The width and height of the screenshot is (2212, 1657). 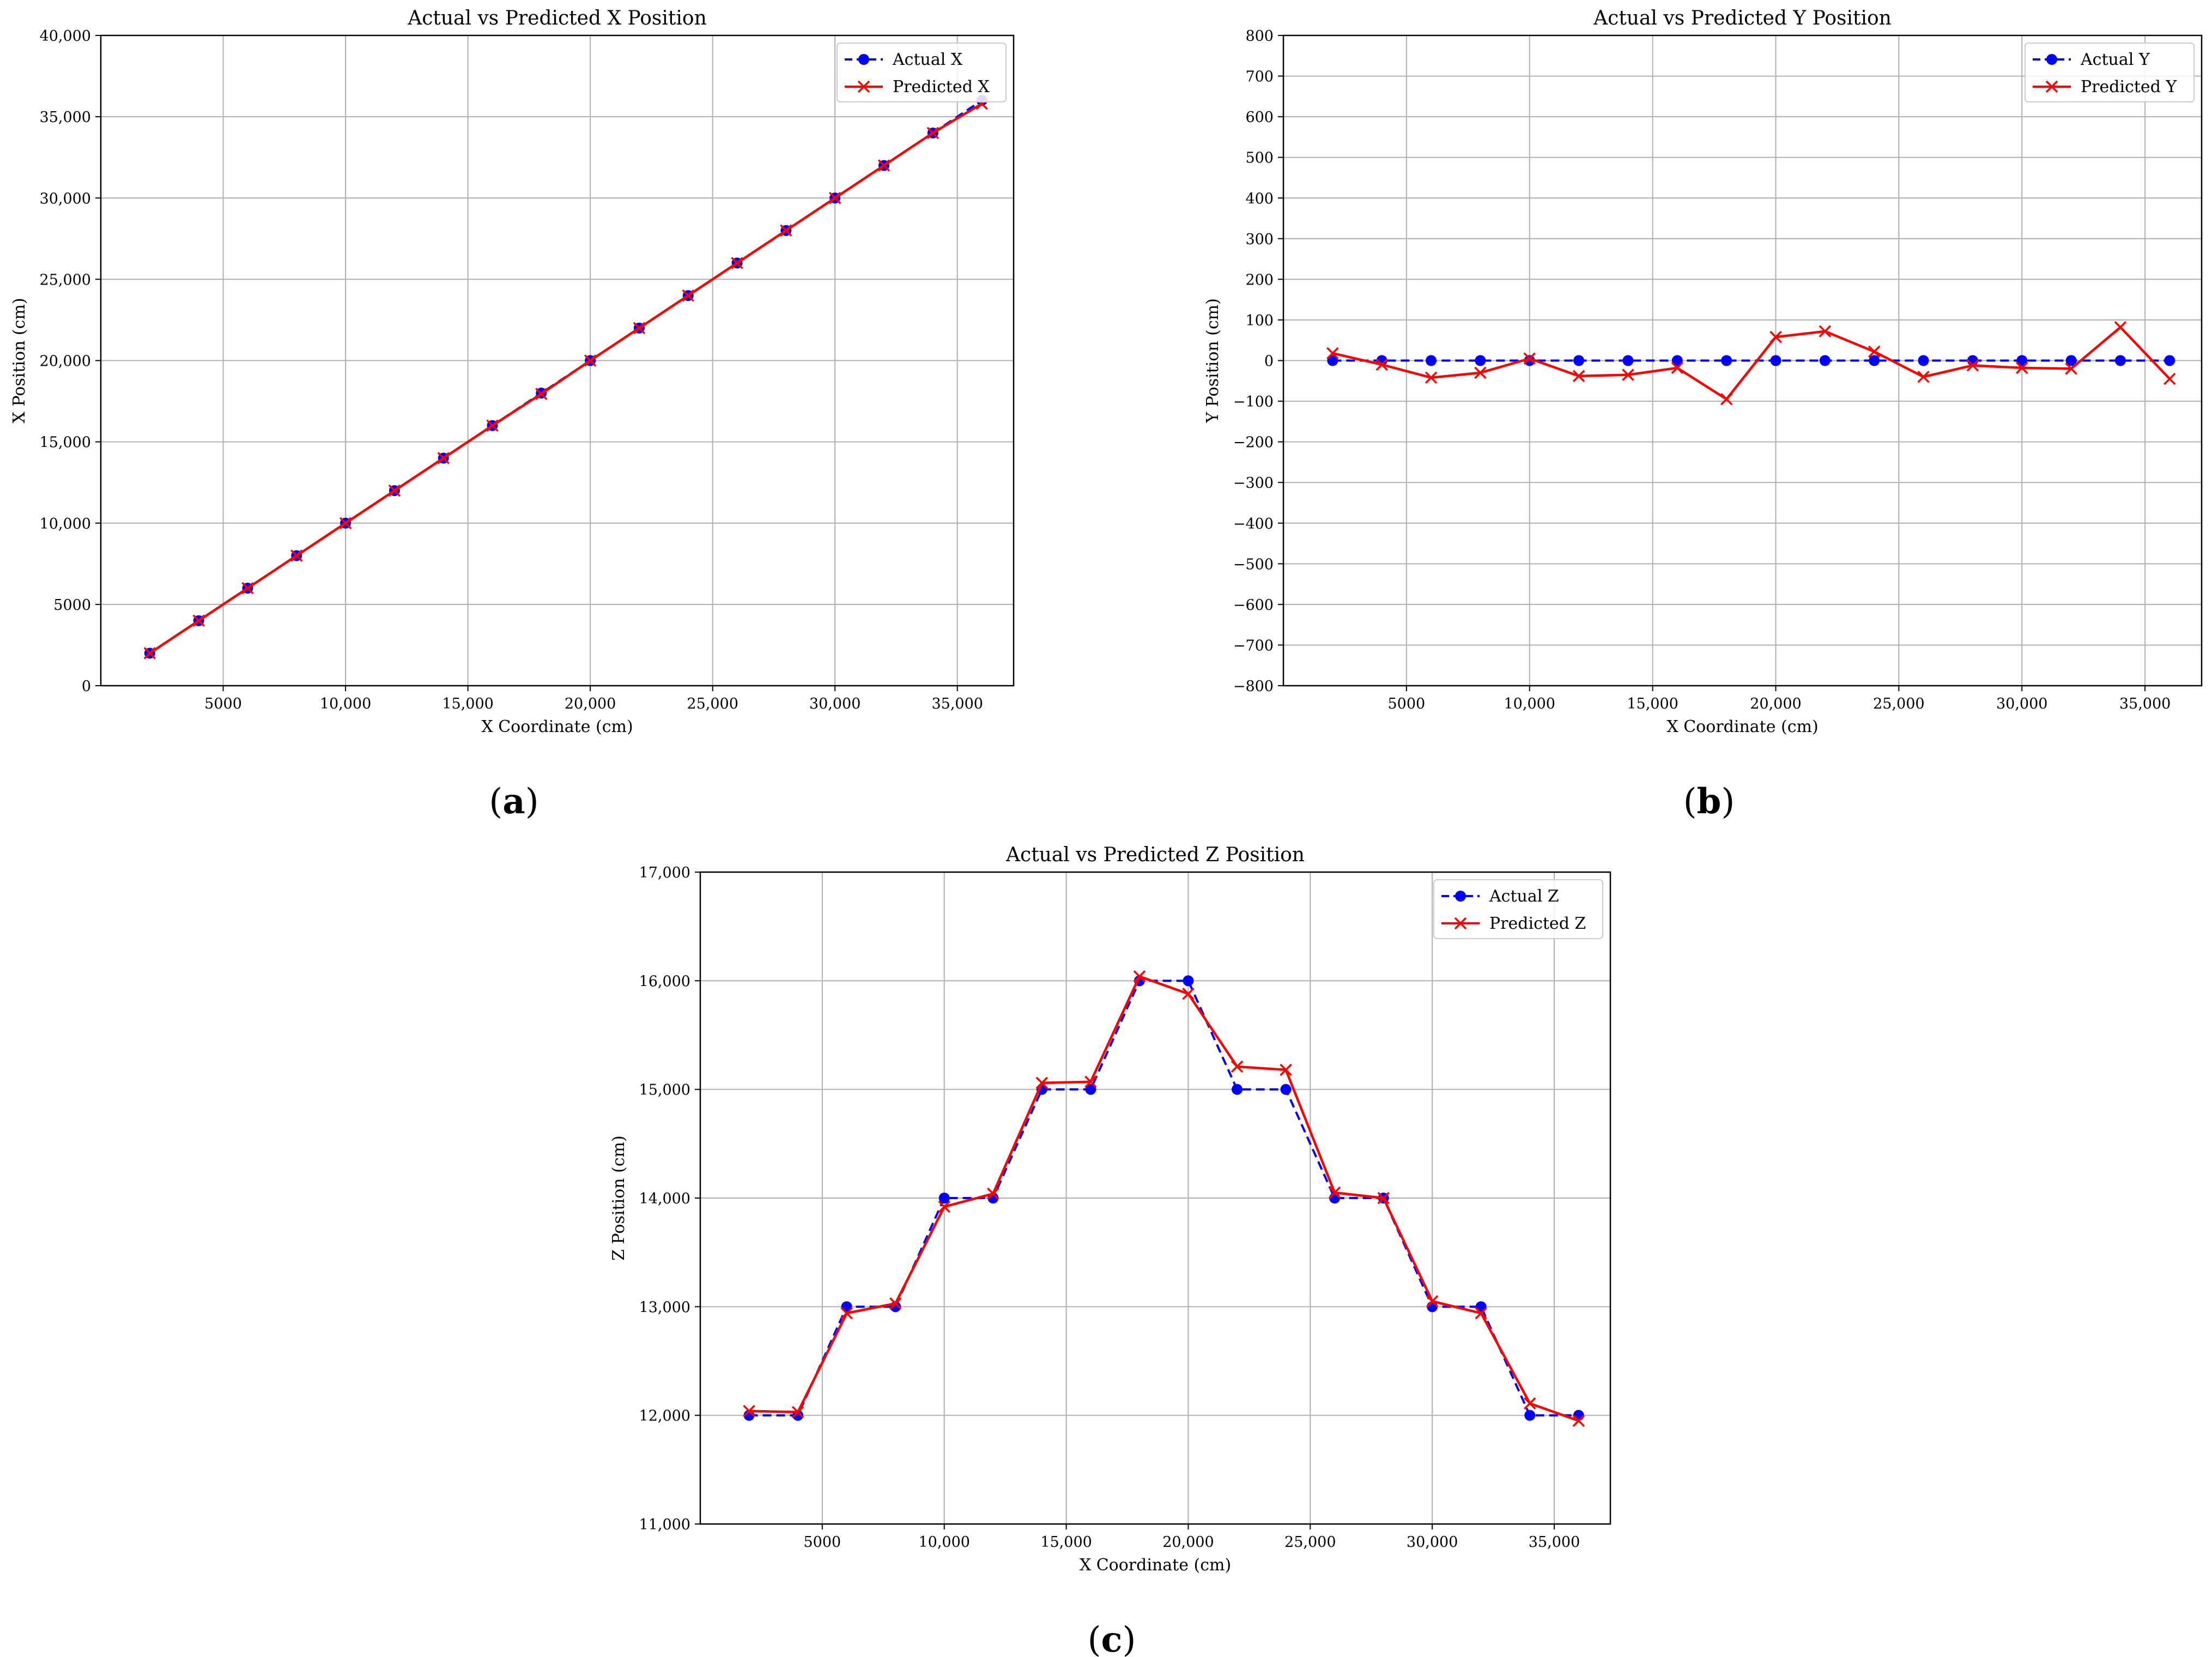 What do you see at coordinates (941, 87) in the screenshot?
I see `legend-label: Predicted X` at bounding box center [941, 87].